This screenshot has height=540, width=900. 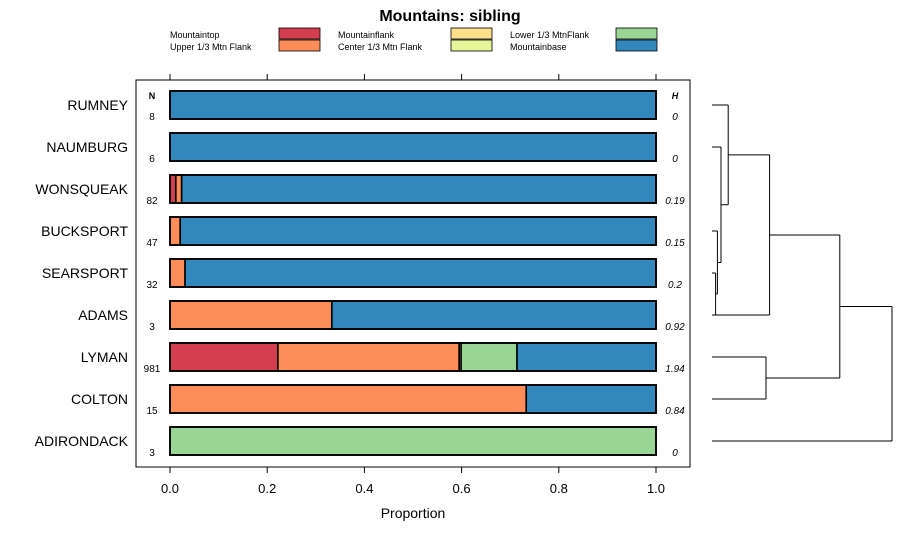 I want to click on h-value-rumney: 0, so click(x=675, y=117).